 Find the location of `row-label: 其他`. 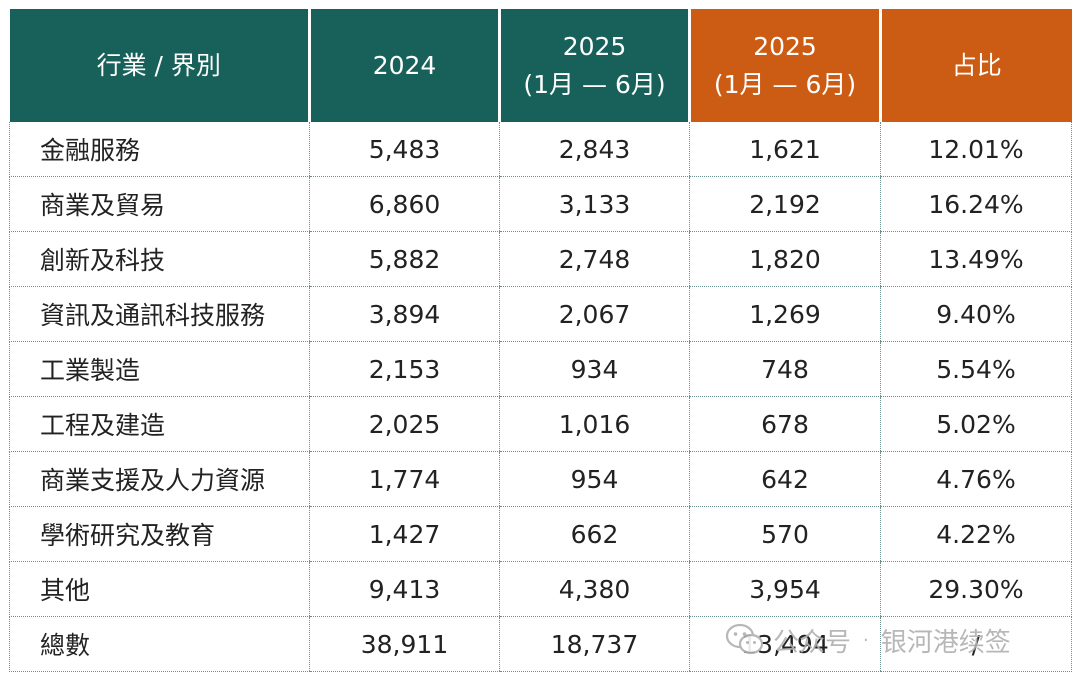

row-label: 其他 is located at coordinates (159, 589).